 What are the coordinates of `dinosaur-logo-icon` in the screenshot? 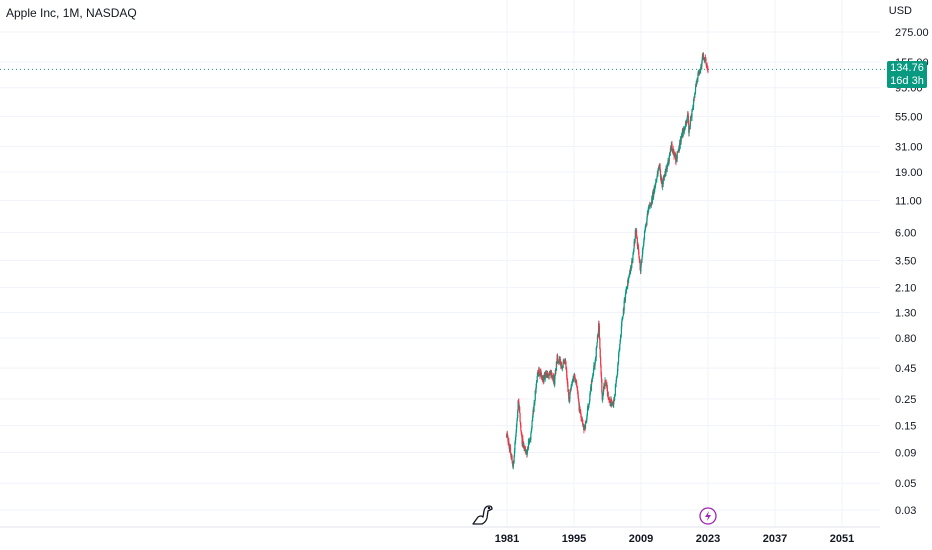 It's located at (482, 515).